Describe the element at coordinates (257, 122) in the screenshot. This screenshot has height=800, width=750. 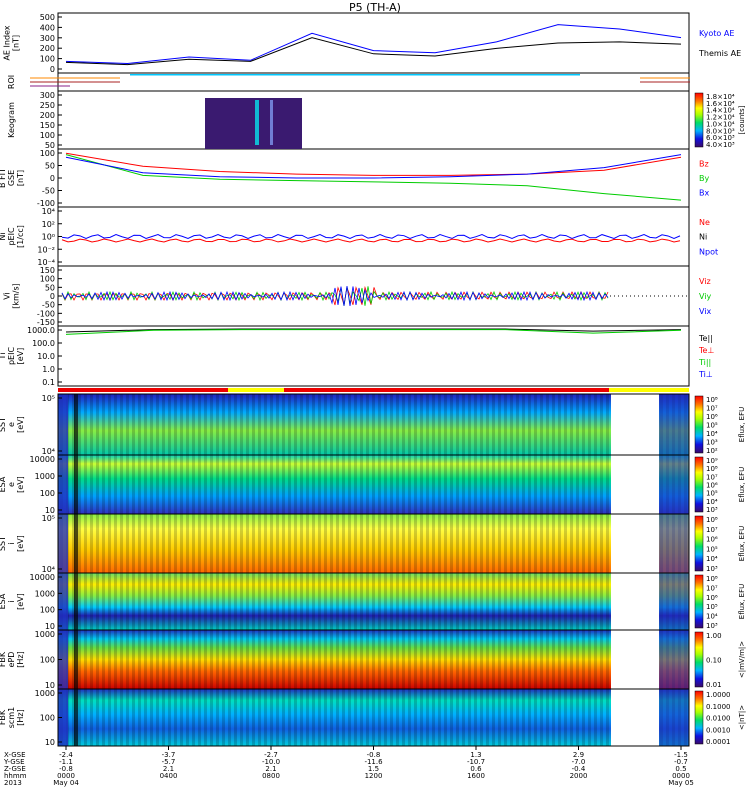
I see `keogram-aurora` at that location.